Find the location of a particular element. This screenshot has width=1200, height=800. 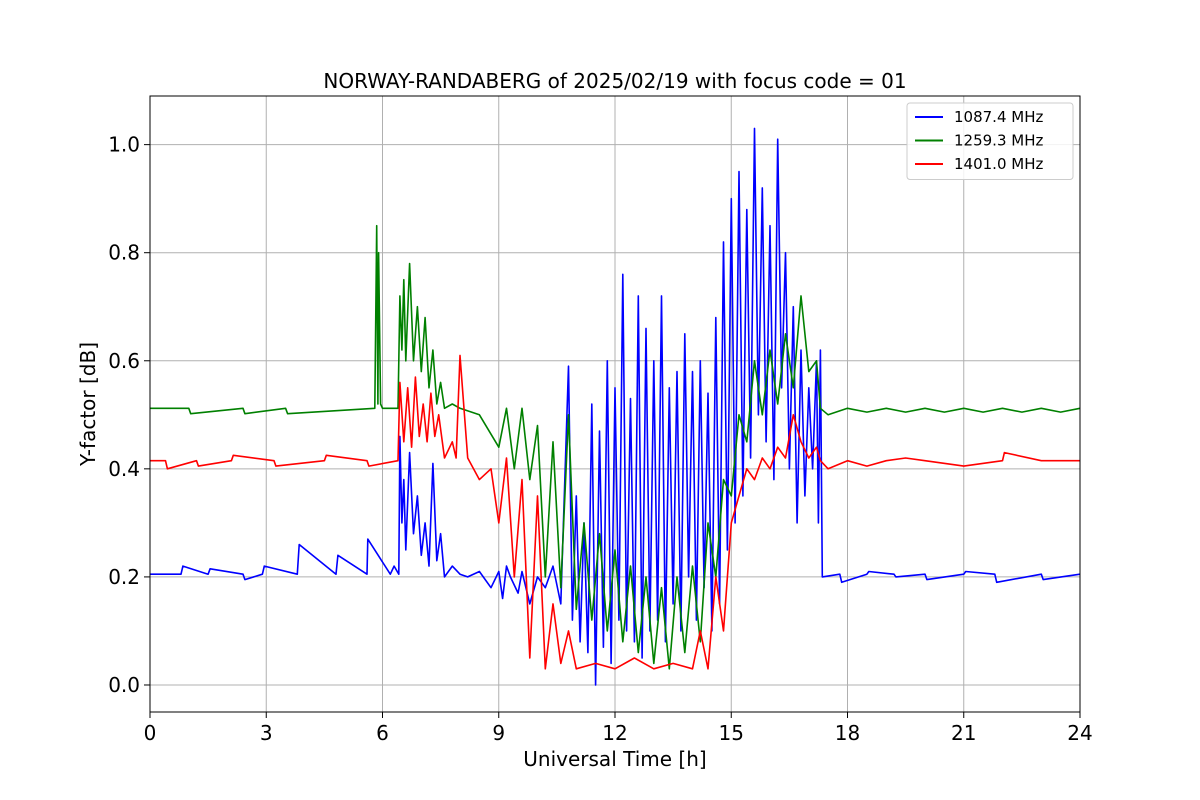

x-tick-label: 12 is located at coordinates (614, 733).